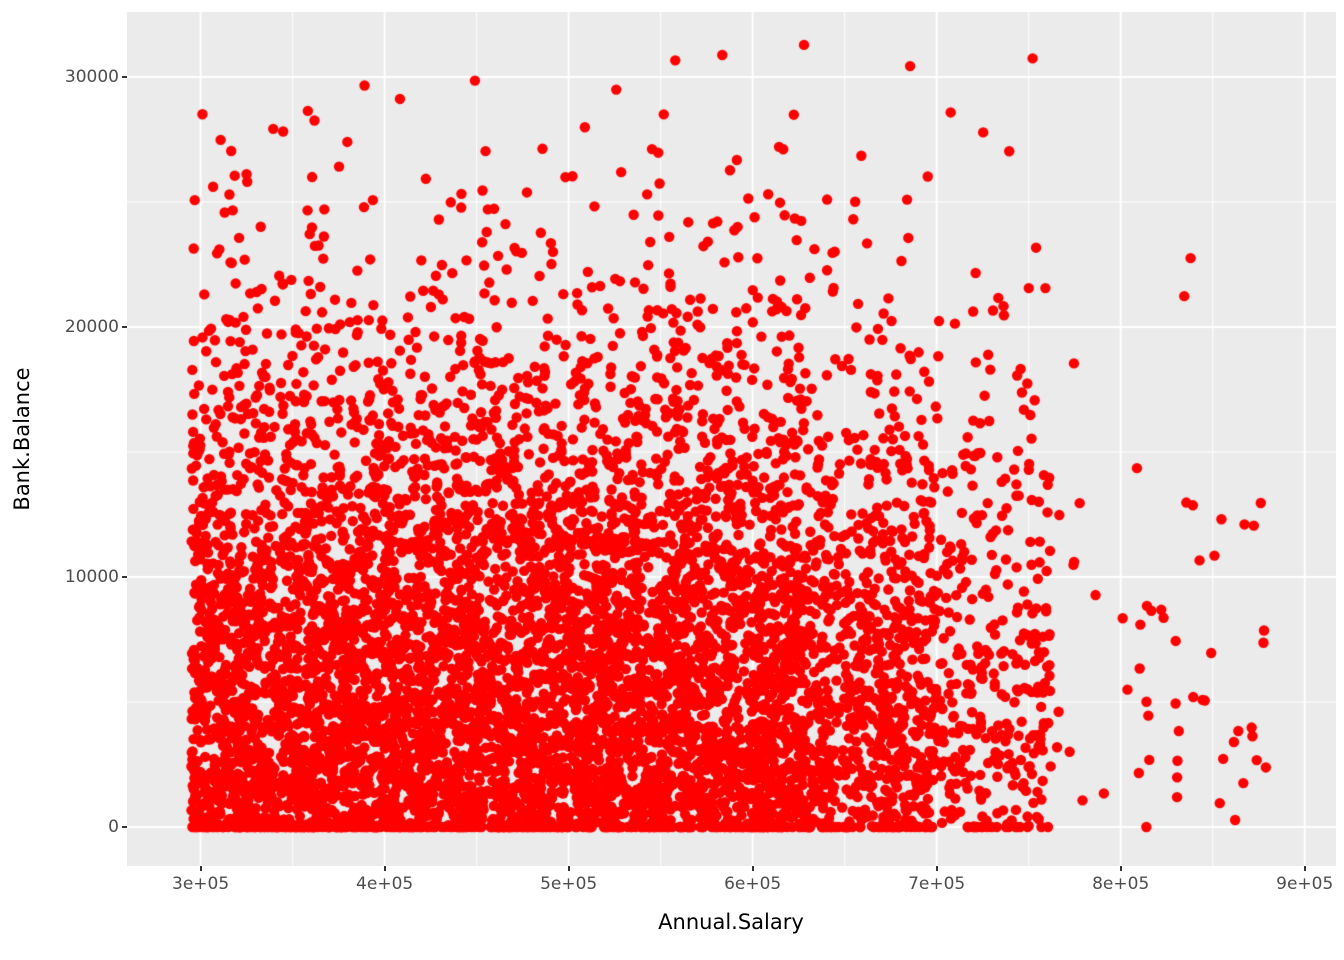 The image size is (1344, 960). What do you see at coordinates (569, 884) in the screenshot?
I see `x-tick-label: 5e+05` at bounding box center [569, 884].